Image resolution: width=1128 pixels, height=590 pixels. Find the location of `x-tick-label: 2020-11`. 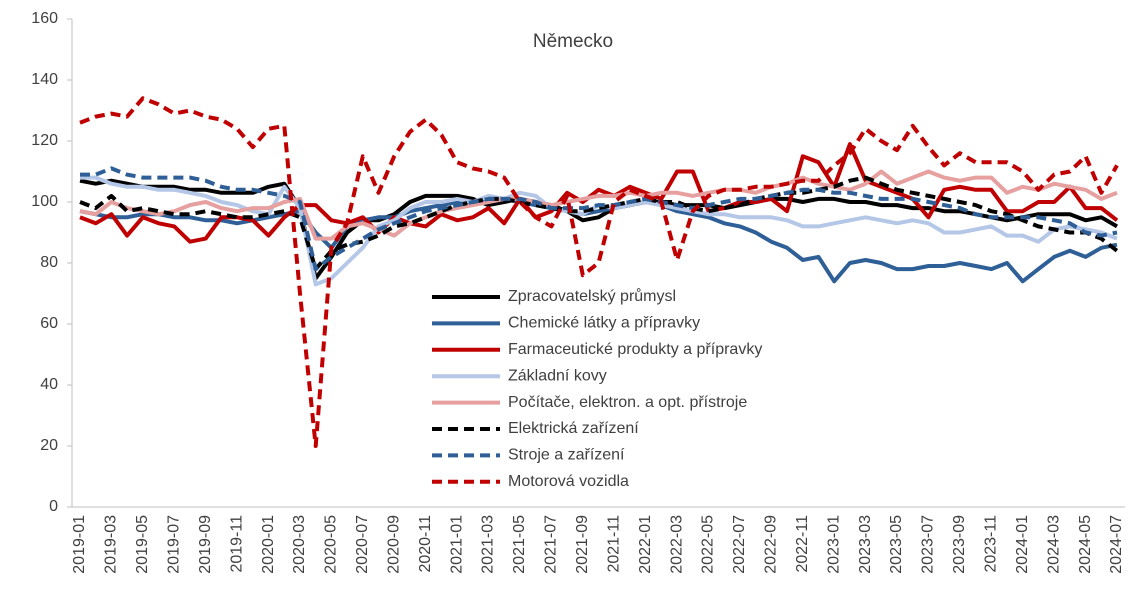

x-tick-label: 2020-11 is located at coordinates (425, 544).